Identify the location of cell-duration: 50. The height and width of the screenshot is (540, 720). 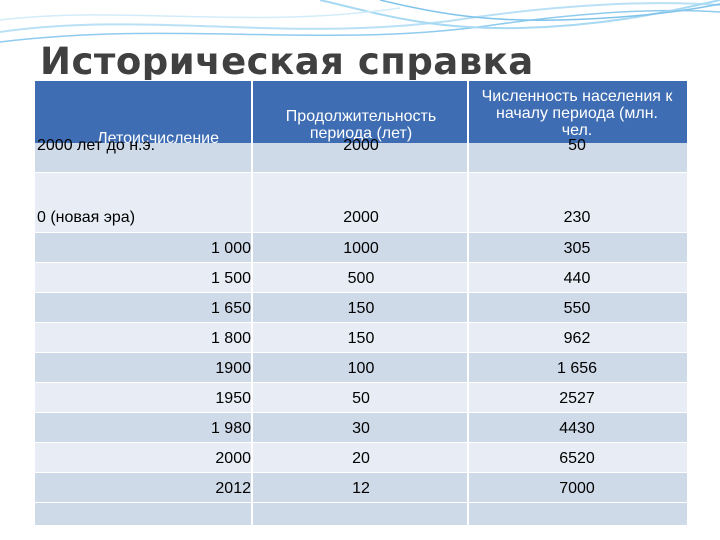
(361, 398).